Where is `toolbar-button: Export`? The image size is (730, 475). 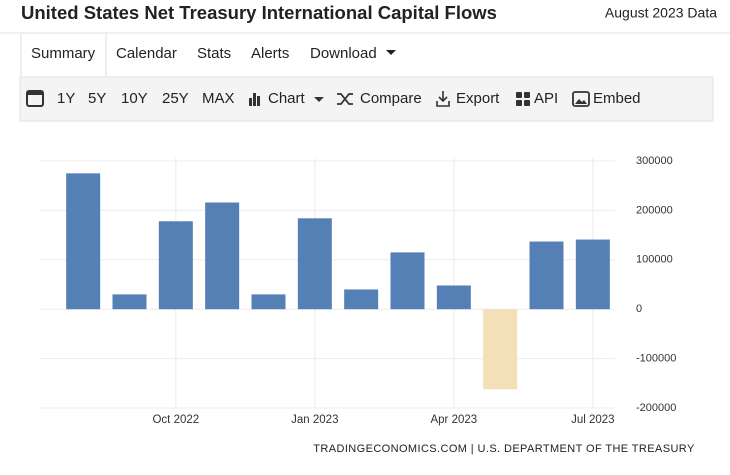
toolbar-button: Export is located at coordinates (478, 98).